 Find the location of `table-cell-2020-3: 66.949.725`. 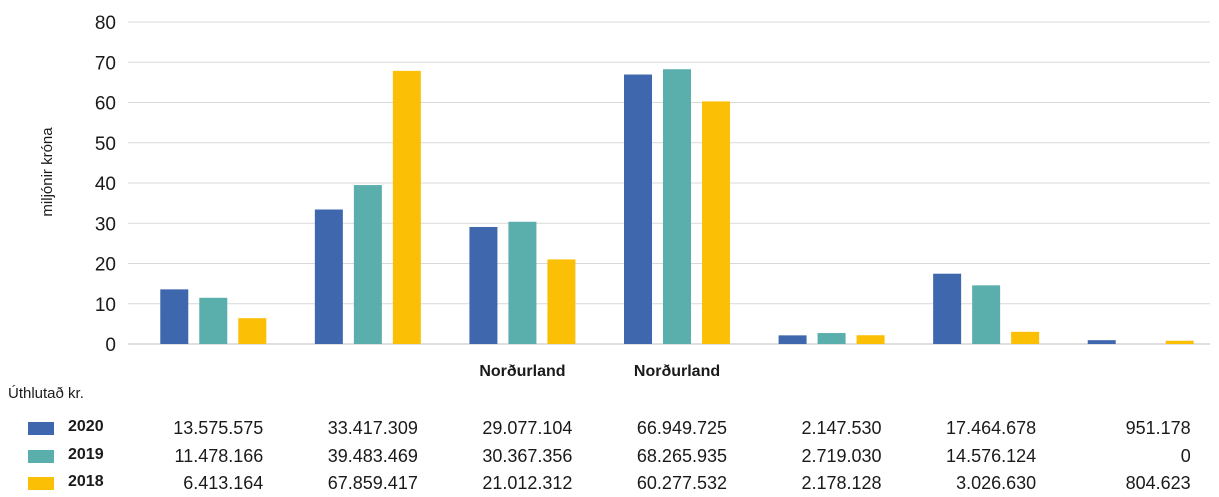

table-cell-2020-3: 66.949.725 is located at coordinates (681, 428).